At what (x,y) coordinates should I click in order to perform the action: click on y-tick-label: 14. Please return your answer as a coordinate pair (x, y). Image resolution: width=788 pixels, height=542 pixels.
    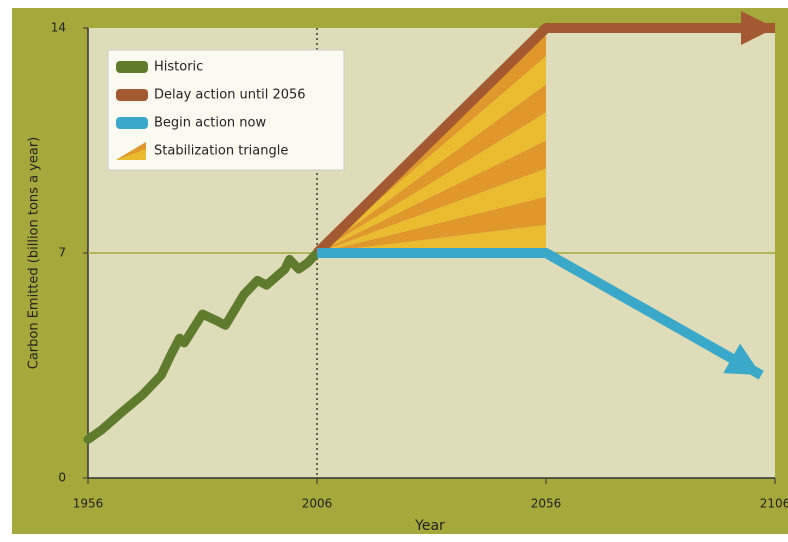
    Looking at the image, I should click on (58, 28).